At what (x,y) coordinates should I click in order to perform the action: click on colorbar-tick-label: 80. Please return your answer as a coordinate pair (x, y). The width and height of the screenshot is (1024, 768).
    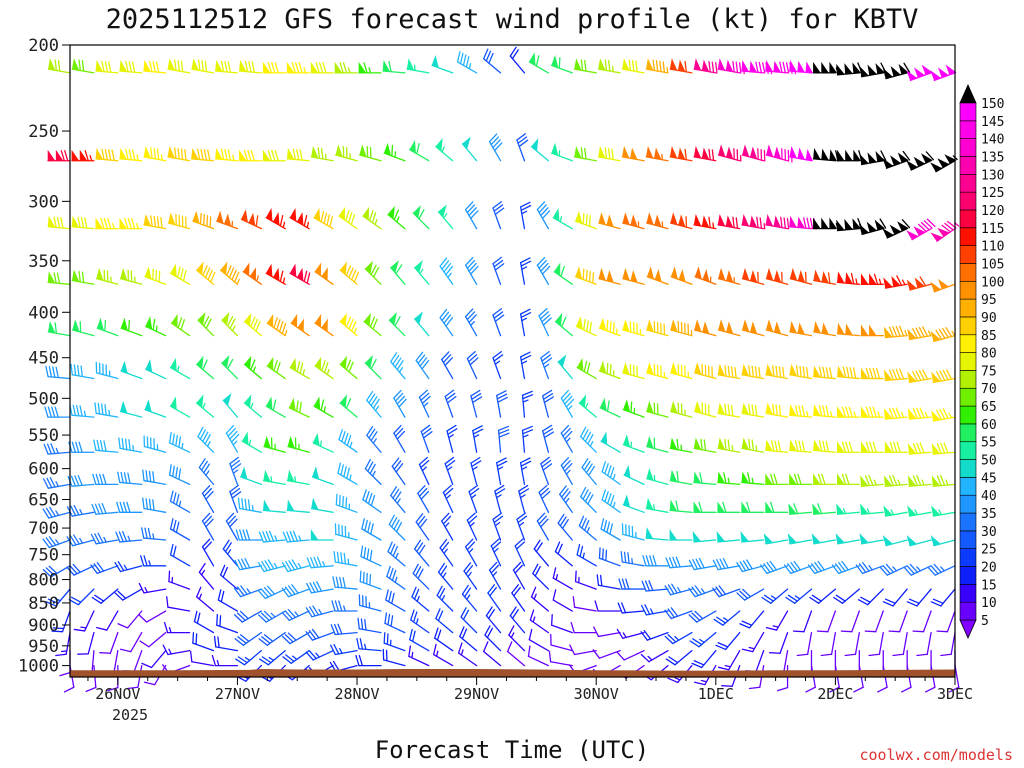
    Looking at the image, I should click on (989, 354).